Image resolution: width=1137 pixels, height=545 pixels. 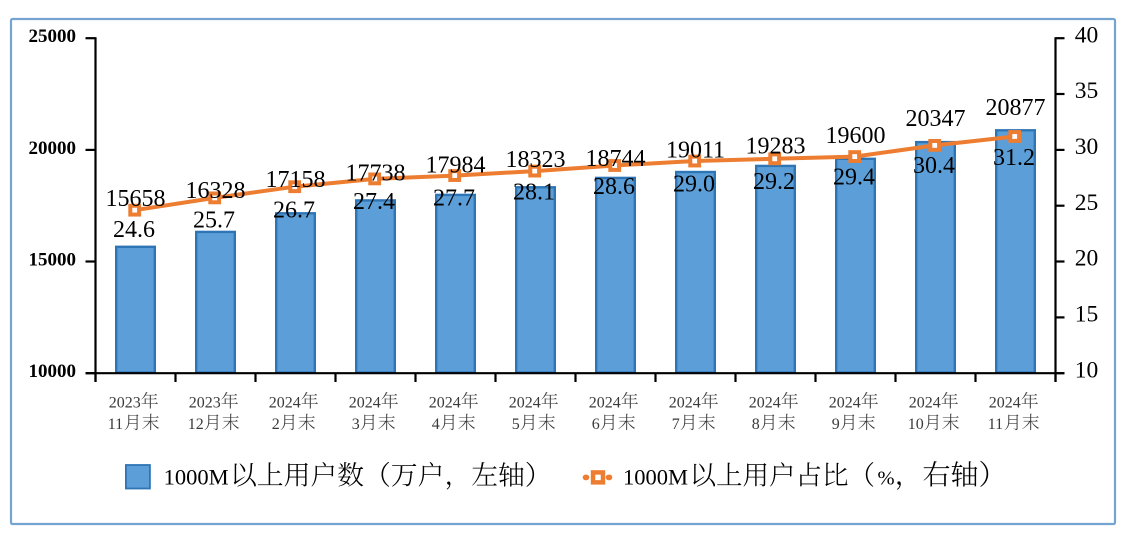 What do you see at coordinates (53, 259) in the screenshot?
I see `svg-text: 15000` at bounding box center [53, 259].